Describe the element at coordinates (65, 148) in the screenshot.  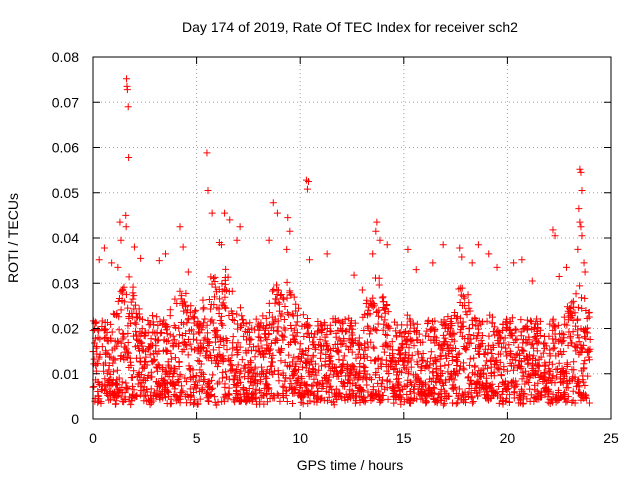
I see `y-tick-label: 0.06` at that location.